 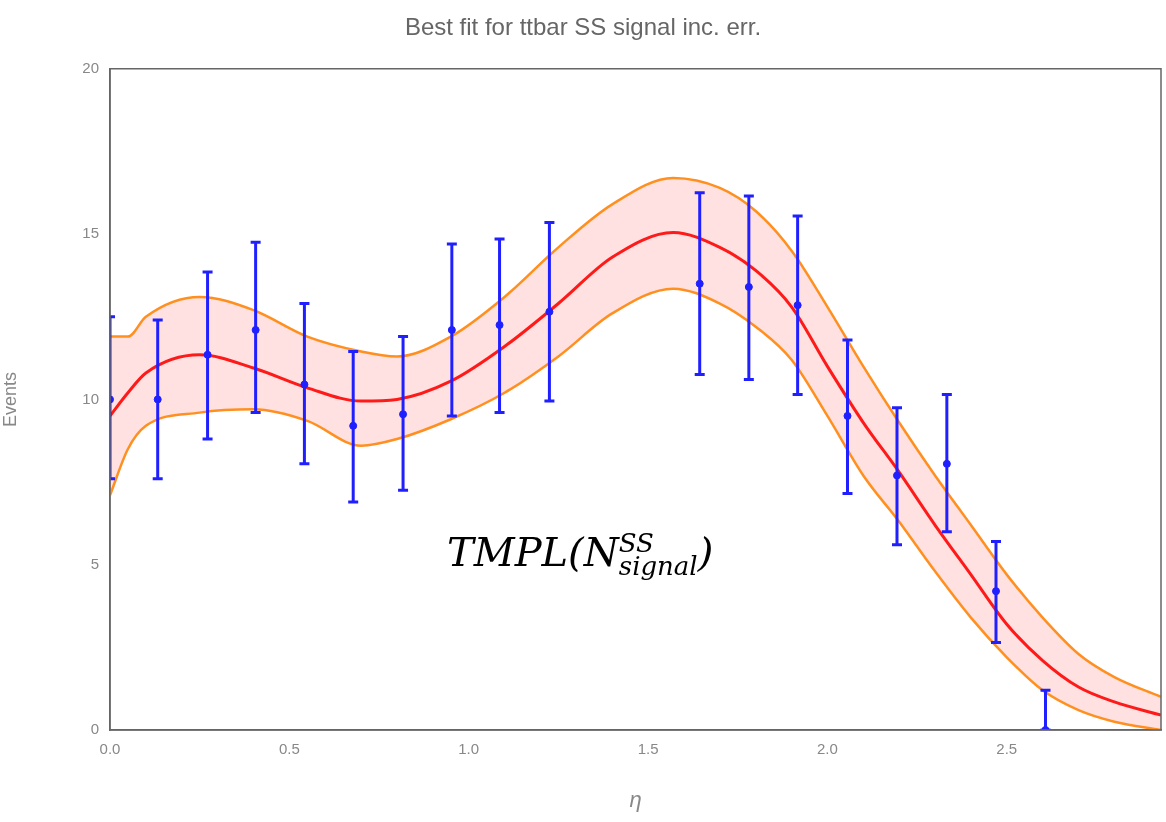 I want to click on x-axis-title: η, so click(x=635, y=799).